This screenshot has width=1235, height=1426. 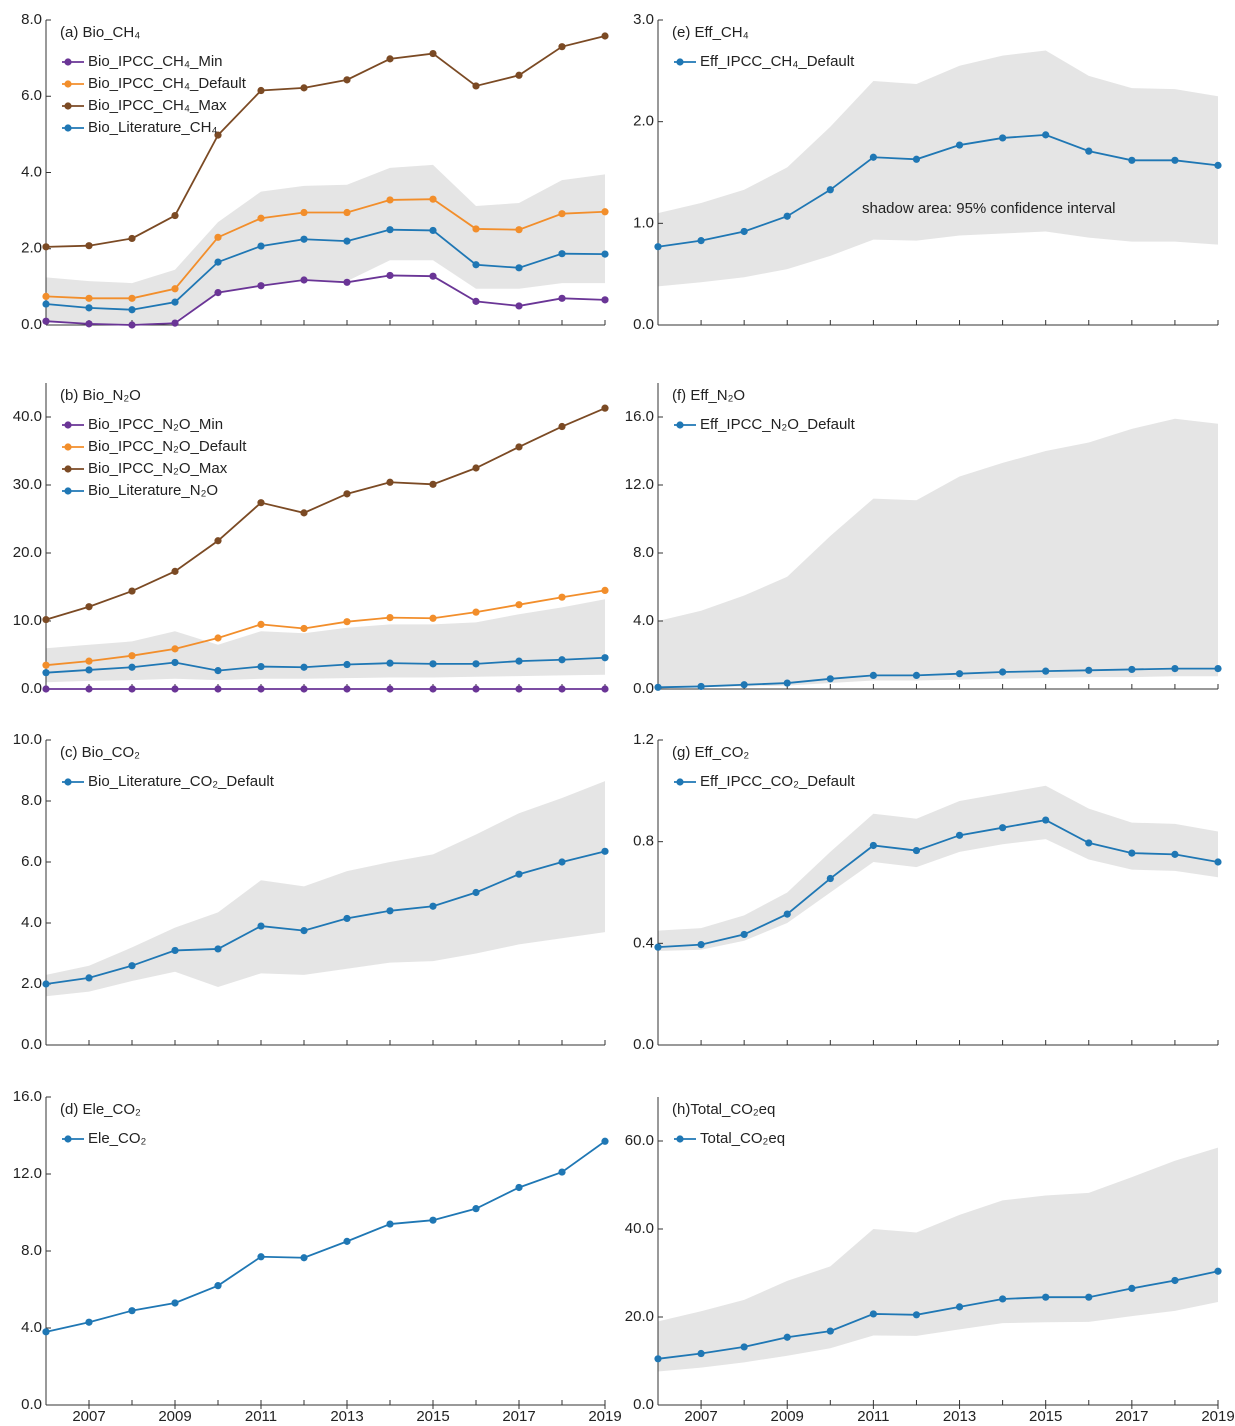 What do you see at coordinates (155, 424) in the screenshot?
I see `legend-label: Bio_IPCC_N₂O_Min` at bounding box center [155, 424].